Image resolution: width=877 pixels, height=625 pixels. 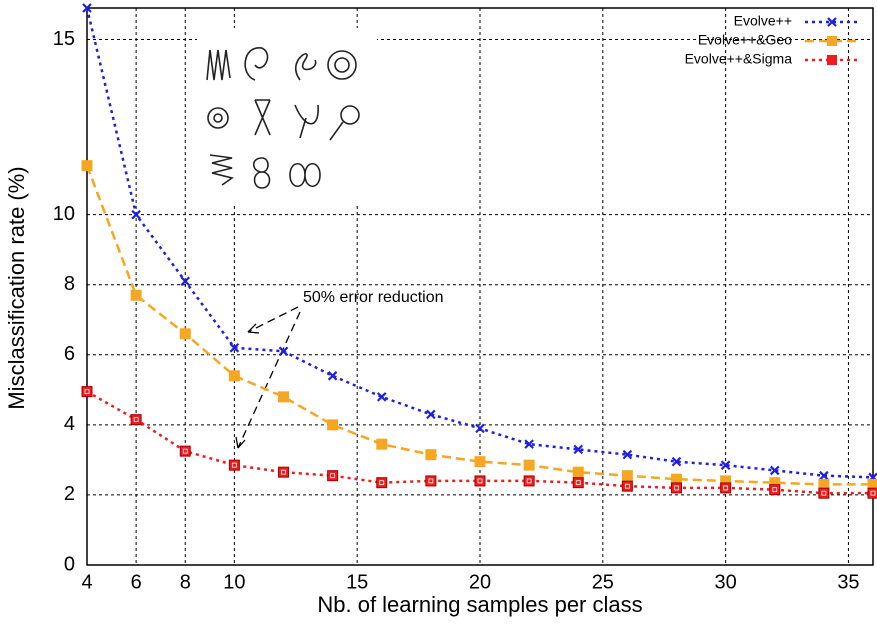 I want to click on x-axis-label: Nb. of learning samples per class, so click(x=479, y=604).